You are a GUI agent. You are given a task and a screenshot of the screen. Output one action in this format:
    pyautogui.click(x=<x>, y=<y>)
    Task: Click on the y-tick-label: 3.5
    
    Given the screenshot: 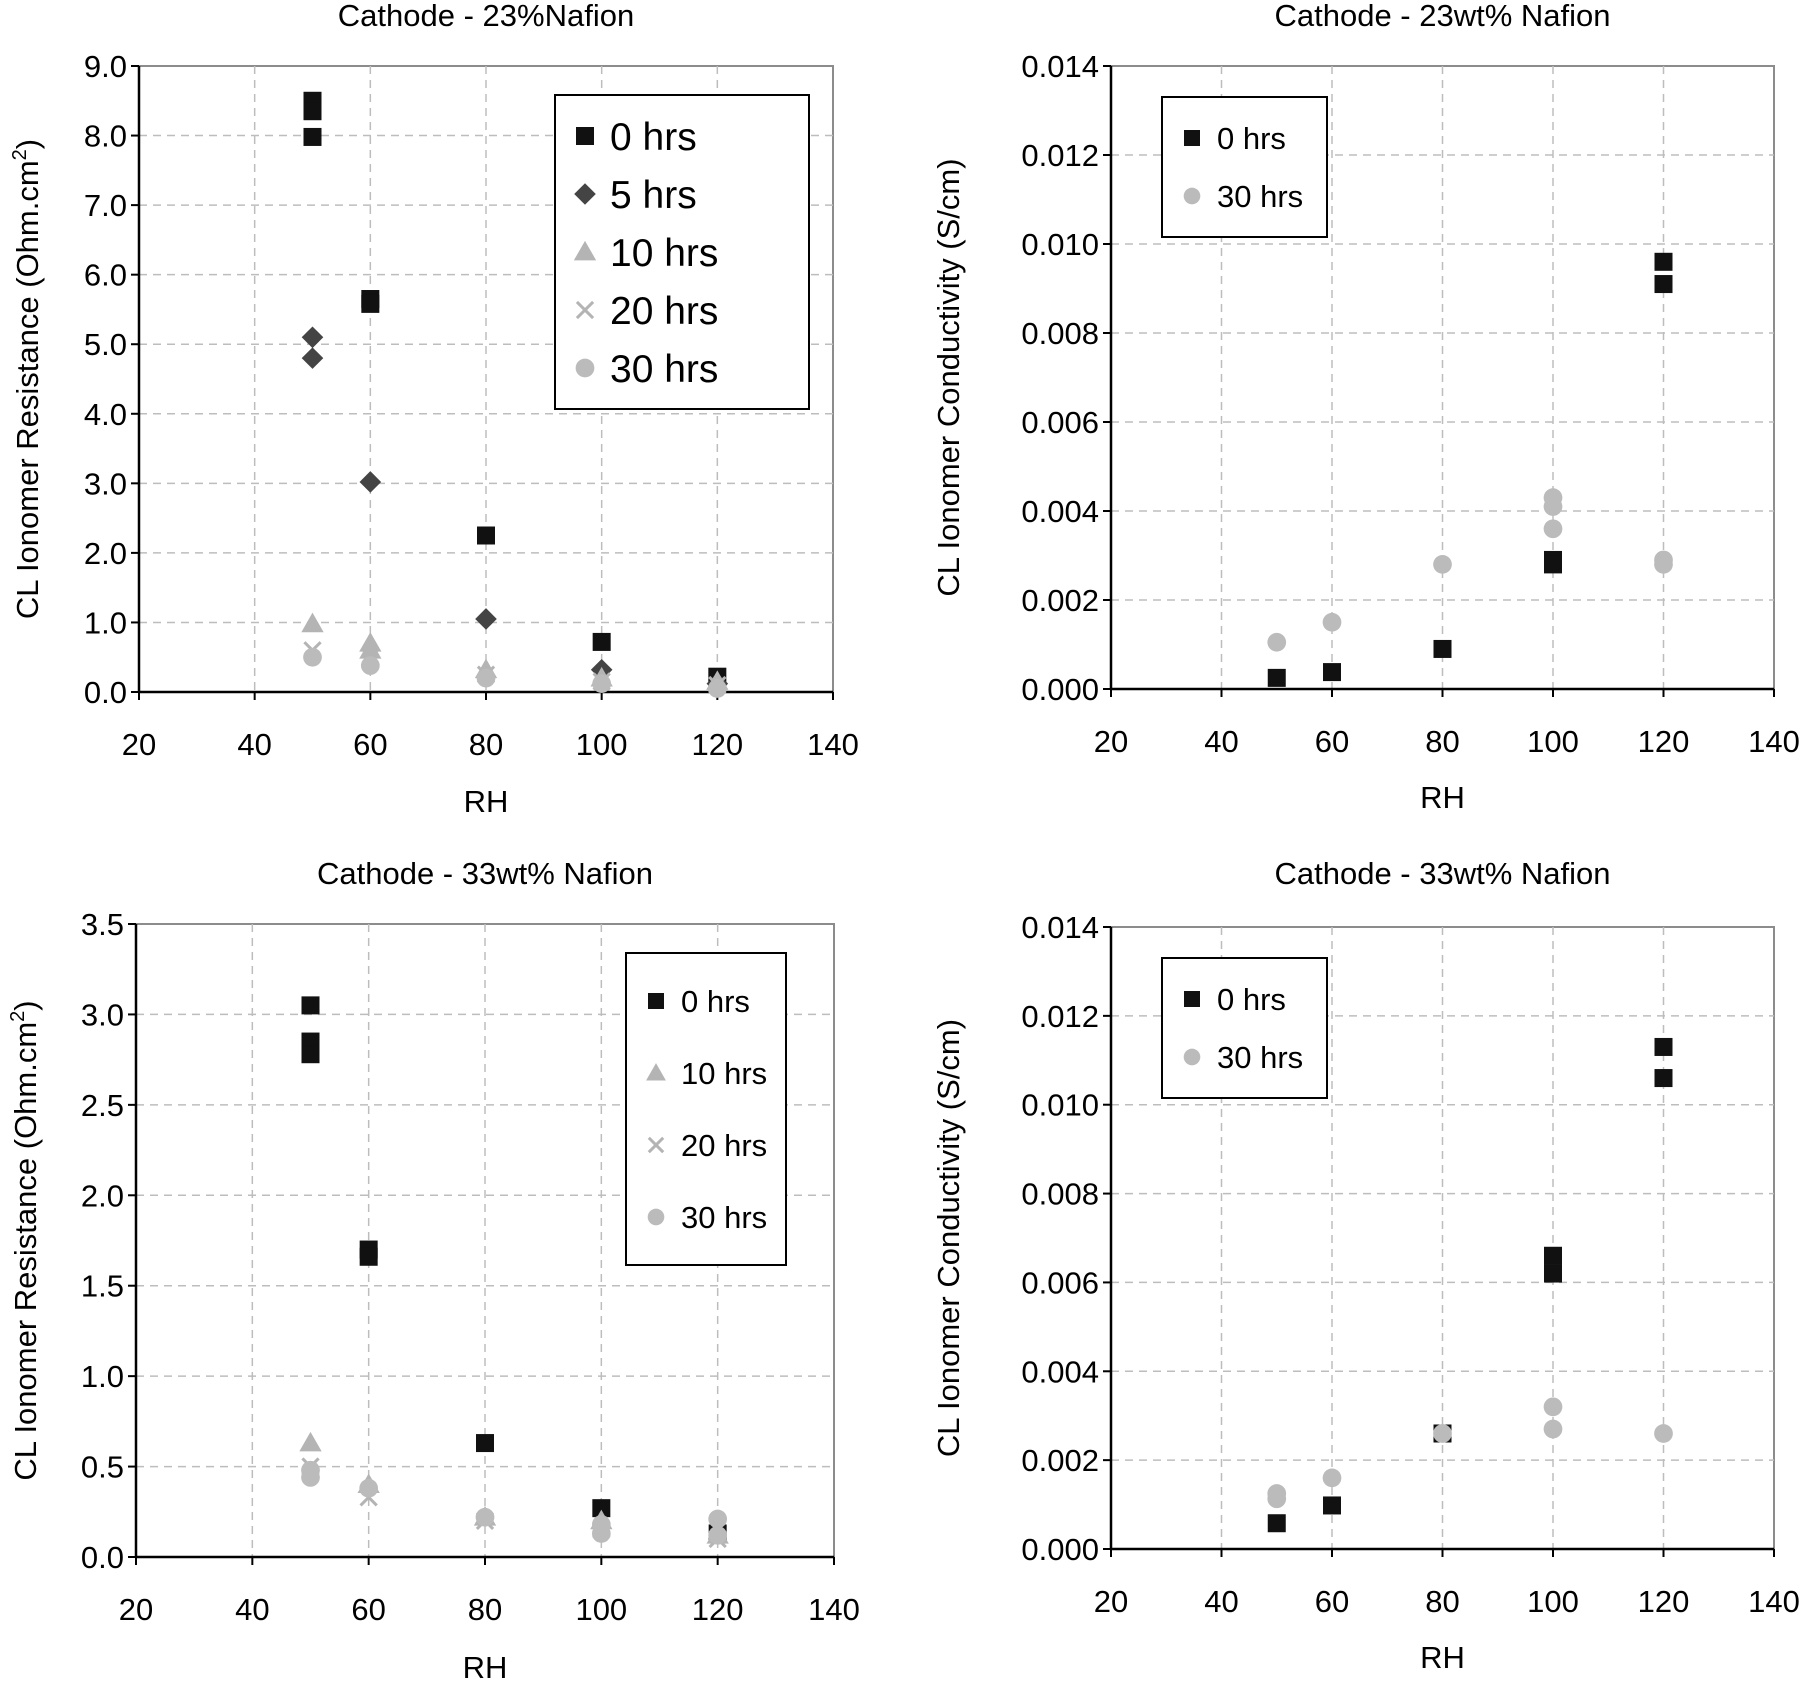 What is the action you would take?
    pyautogui.click(x=102, y=924)
    